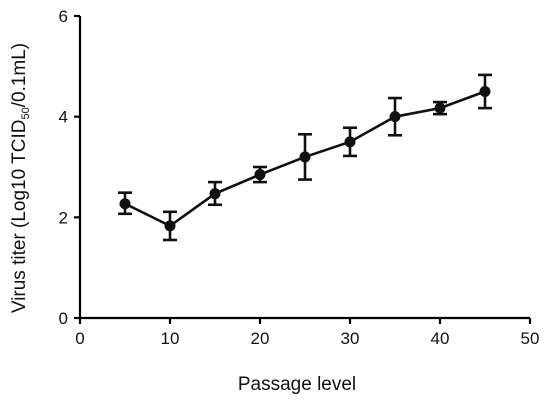 This screenshot has width=550, height=400. Describe the element at coordinates (170, 338) in the screenshot. I see `x-tick-label: 10` at that location.